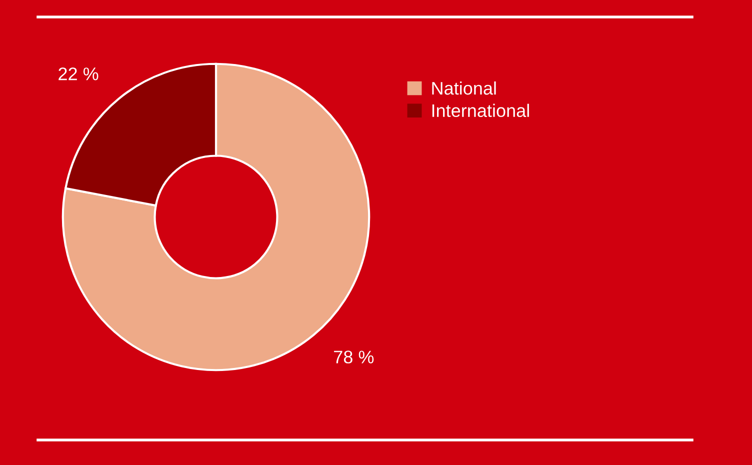 The height and width of the screenshot is (465, 752). Describe the element at coordinates (480, 111) in the screenshot. I see `legend-label: International` at that location.